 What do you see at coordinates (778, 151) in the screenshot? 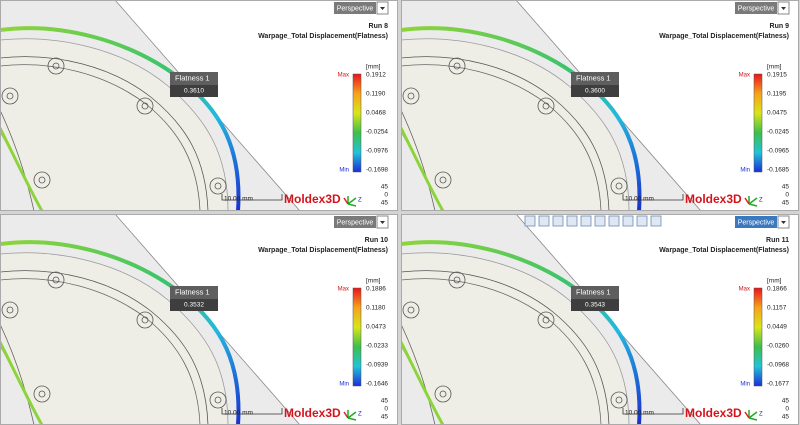
I see `legend-value: -0.0965` at bounding box center [778, 151].